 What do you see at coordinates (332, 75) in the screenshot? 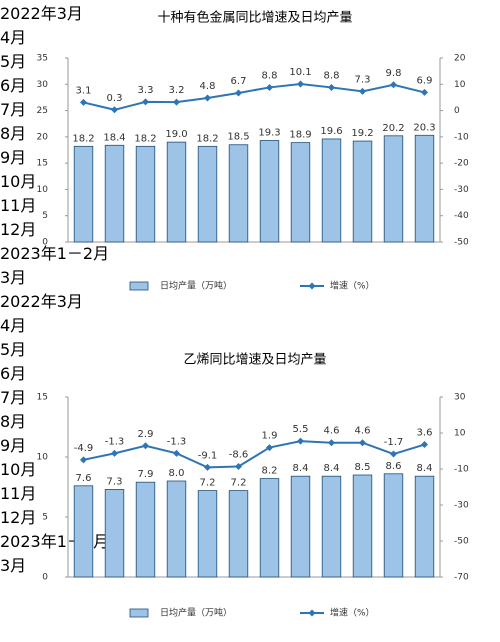
I see `line-value-label: 8.8` at bounding box center [332, 75].